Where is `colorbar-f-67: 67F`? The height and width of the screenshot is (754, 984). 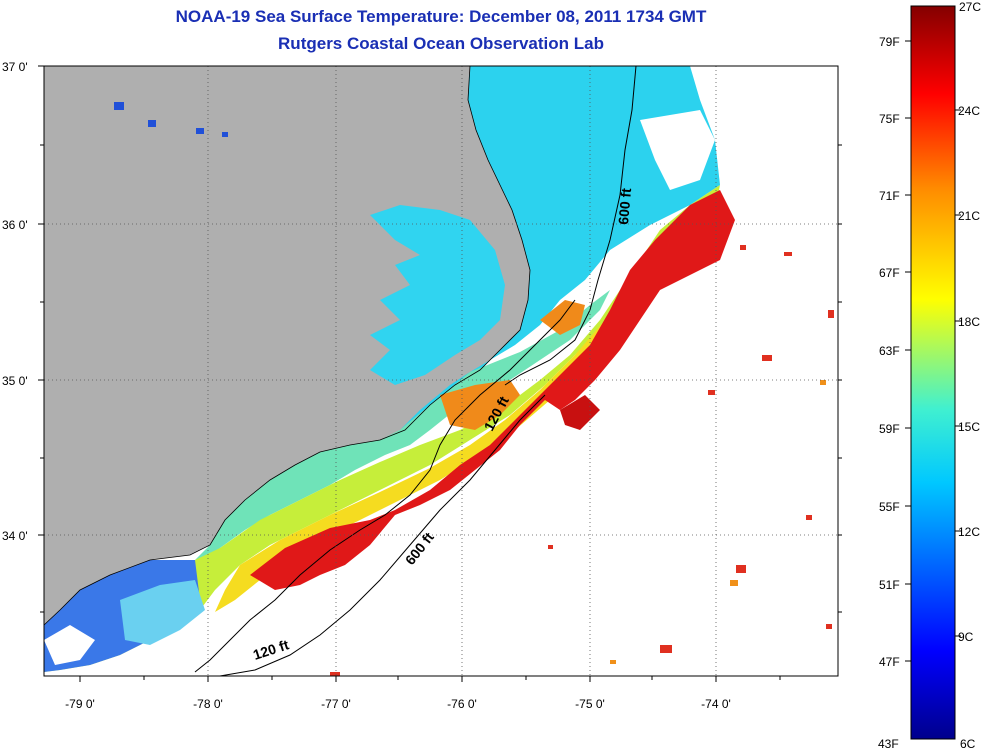
colorbar-f-67: 67F is located at coordinates (889, 273).